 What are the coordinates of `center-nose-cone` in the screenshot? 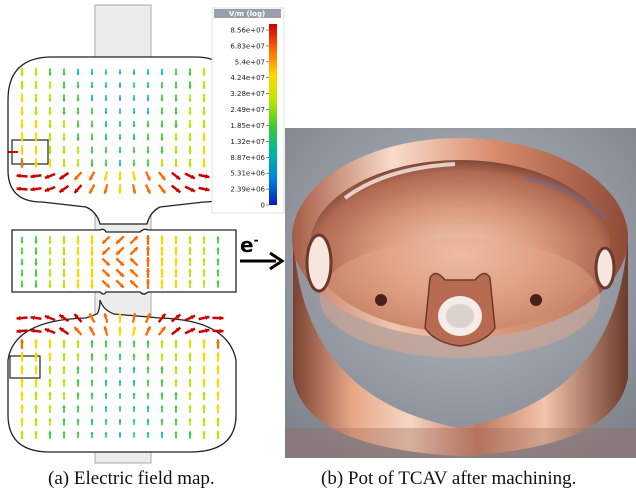 It's located at (460, 309).